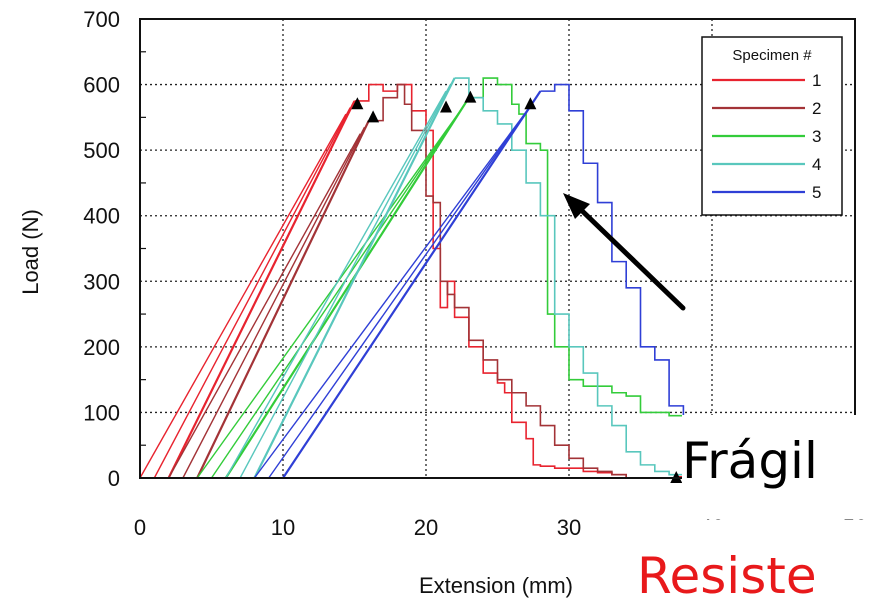 This screenshot has height=610, width=875. Describe the element at coordinates (446, 106) in the screenshot. I see `series-3-marker` at that location.